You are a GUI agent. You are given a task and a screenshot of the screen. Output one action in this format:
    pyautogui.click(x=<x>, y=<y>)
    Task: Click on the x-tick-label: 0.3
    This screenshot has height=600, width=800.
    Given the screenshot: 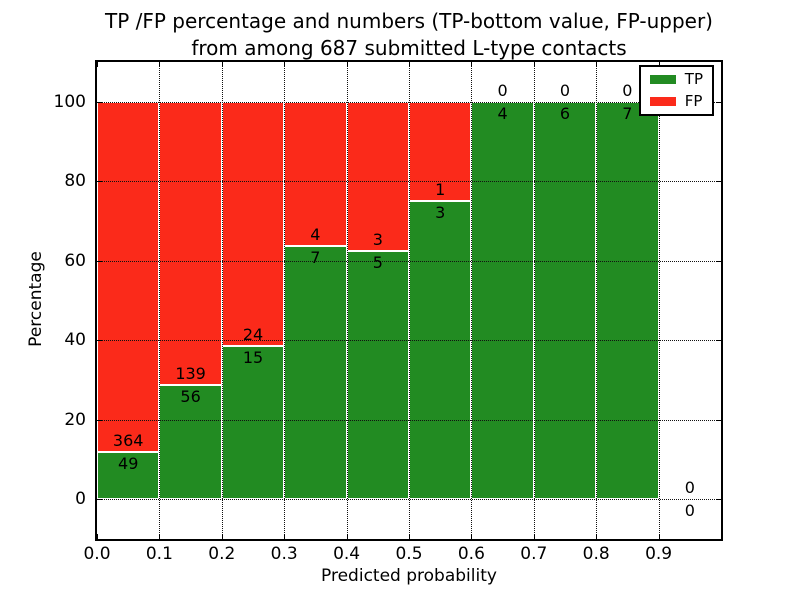 What is the action you would take?
    pyautogui.click(x=284, y=554)
    